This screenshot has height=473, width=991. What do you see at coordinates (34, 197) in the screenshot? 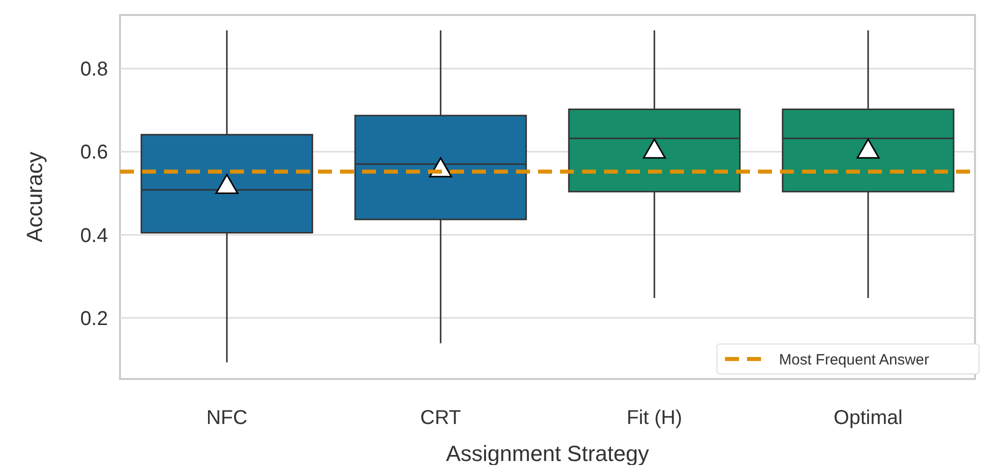
I see `y-axis-title: Accuracy` at bounding box center [34, 197].